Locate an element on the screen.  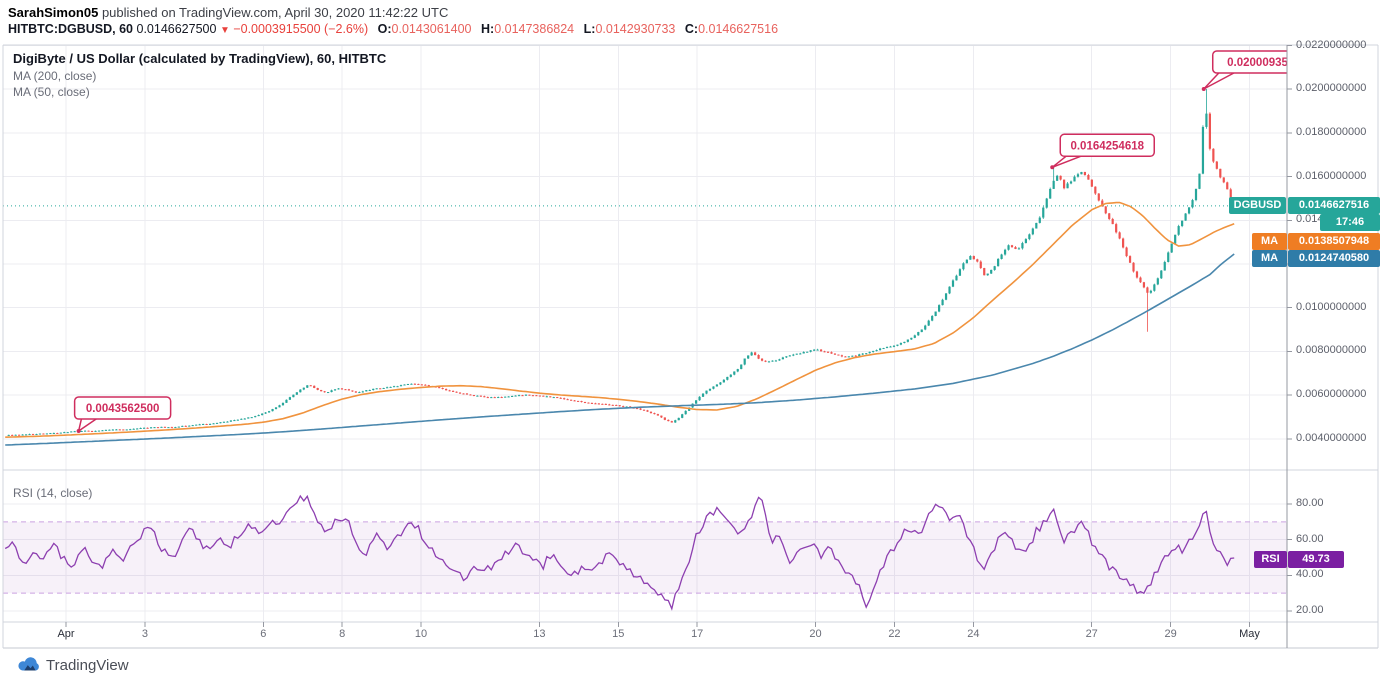
price-tick-label: 0.0040000000 is located at coordinates (1331, 437).